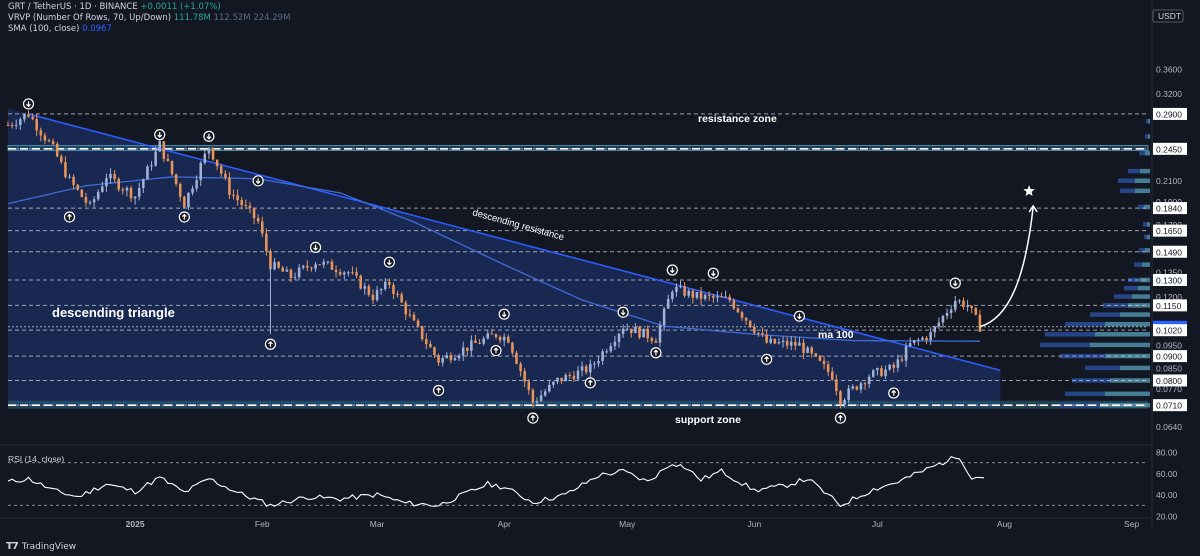  What do you see at coordinates (590, 383) in the screenshot?
I see `arrow-up-icon` at bounding box center [590, 383].